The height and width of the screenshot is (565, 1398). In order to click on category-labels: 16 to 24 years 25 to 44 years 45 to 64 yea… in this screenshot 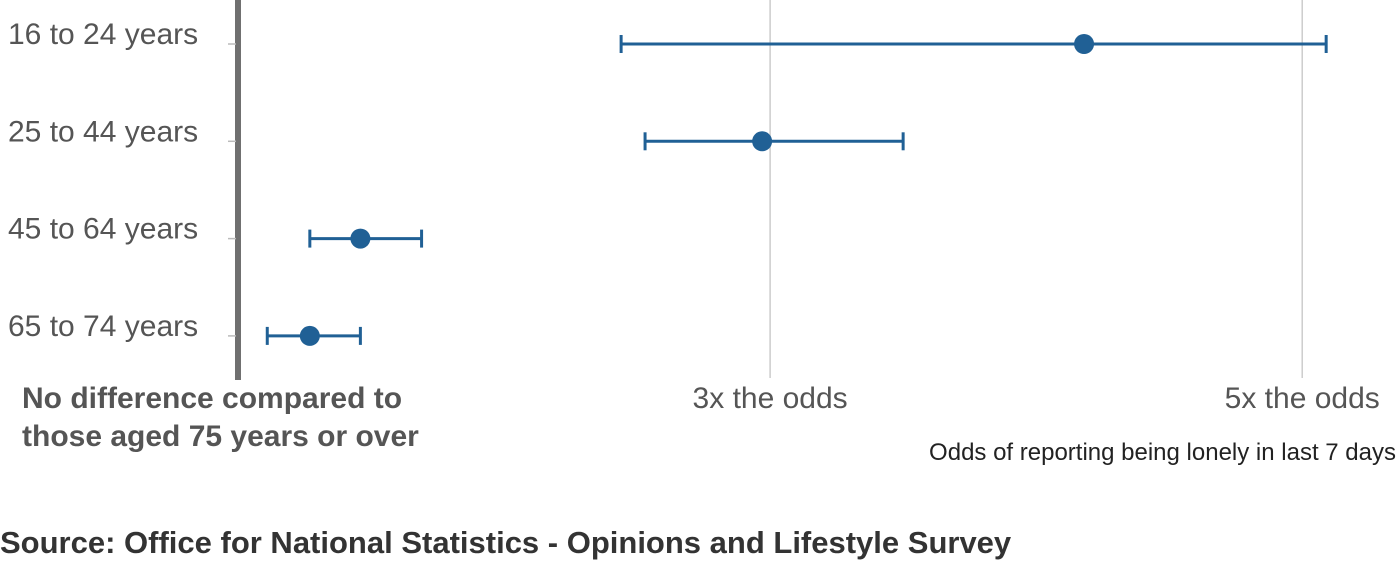, I will do `click(122, 180)`.